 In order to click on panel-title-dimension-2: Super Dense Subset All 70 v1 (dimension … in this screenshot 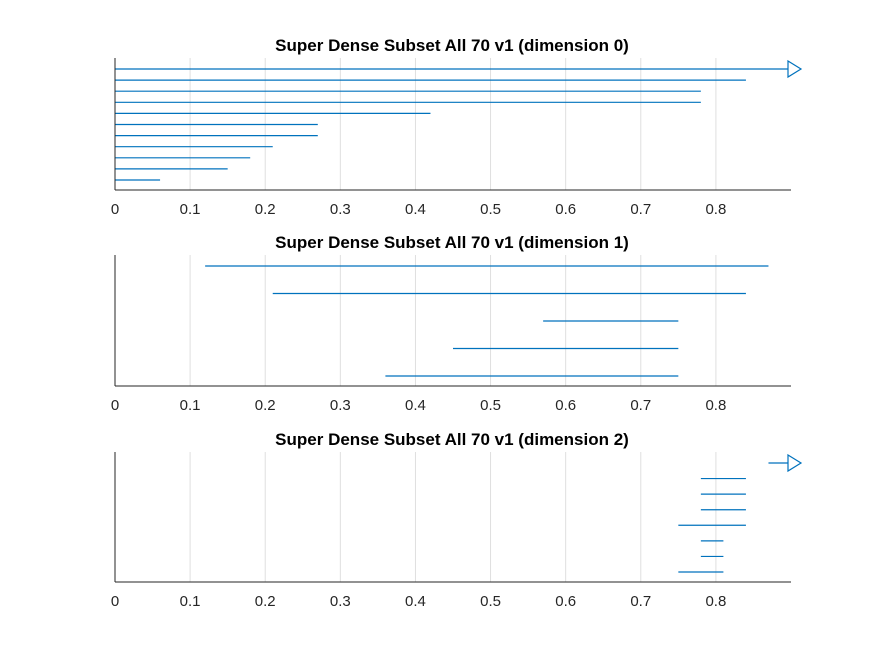, I will do `click(452, 439)`.